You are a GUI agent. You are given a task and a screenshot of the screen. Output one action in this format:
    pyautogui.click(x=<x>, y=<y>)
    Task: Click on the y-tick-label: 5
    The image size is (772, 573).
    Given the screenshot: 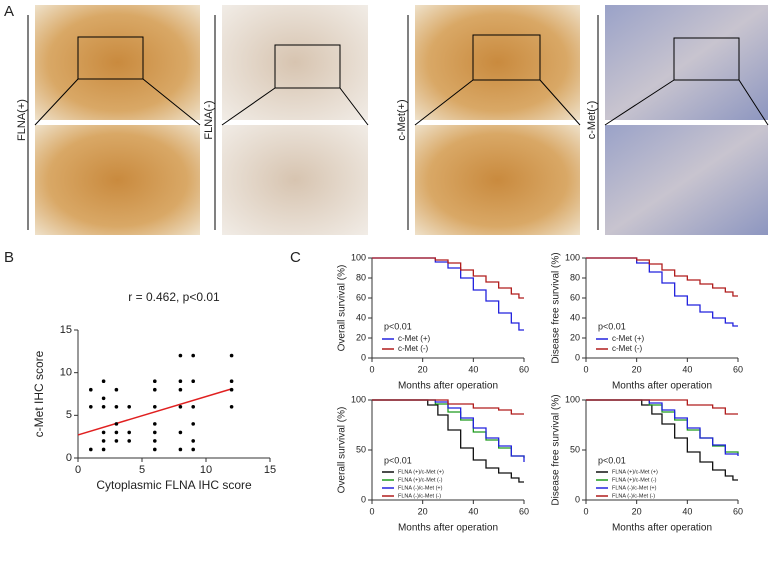 What is the action you would take?
    pyautogui.click(x=69, y=415)
    